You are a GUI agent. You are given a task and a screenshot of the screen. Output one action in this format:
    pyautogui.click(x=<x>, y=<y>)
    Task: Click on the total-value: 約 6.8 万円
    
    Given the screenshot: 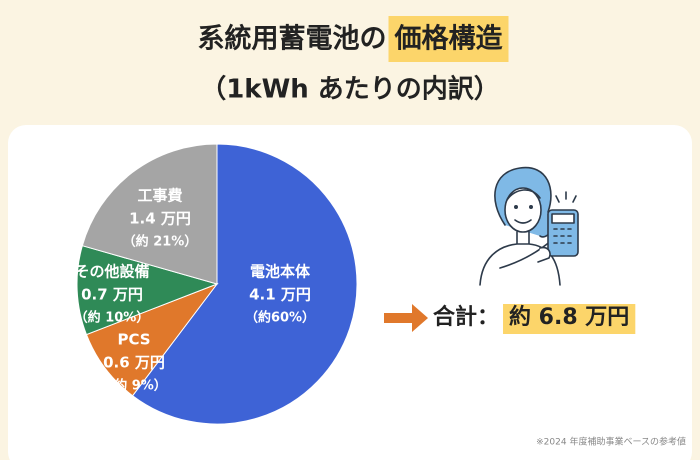 What is the action you would take?
    pyautogui.click(x=569, y=317)
    